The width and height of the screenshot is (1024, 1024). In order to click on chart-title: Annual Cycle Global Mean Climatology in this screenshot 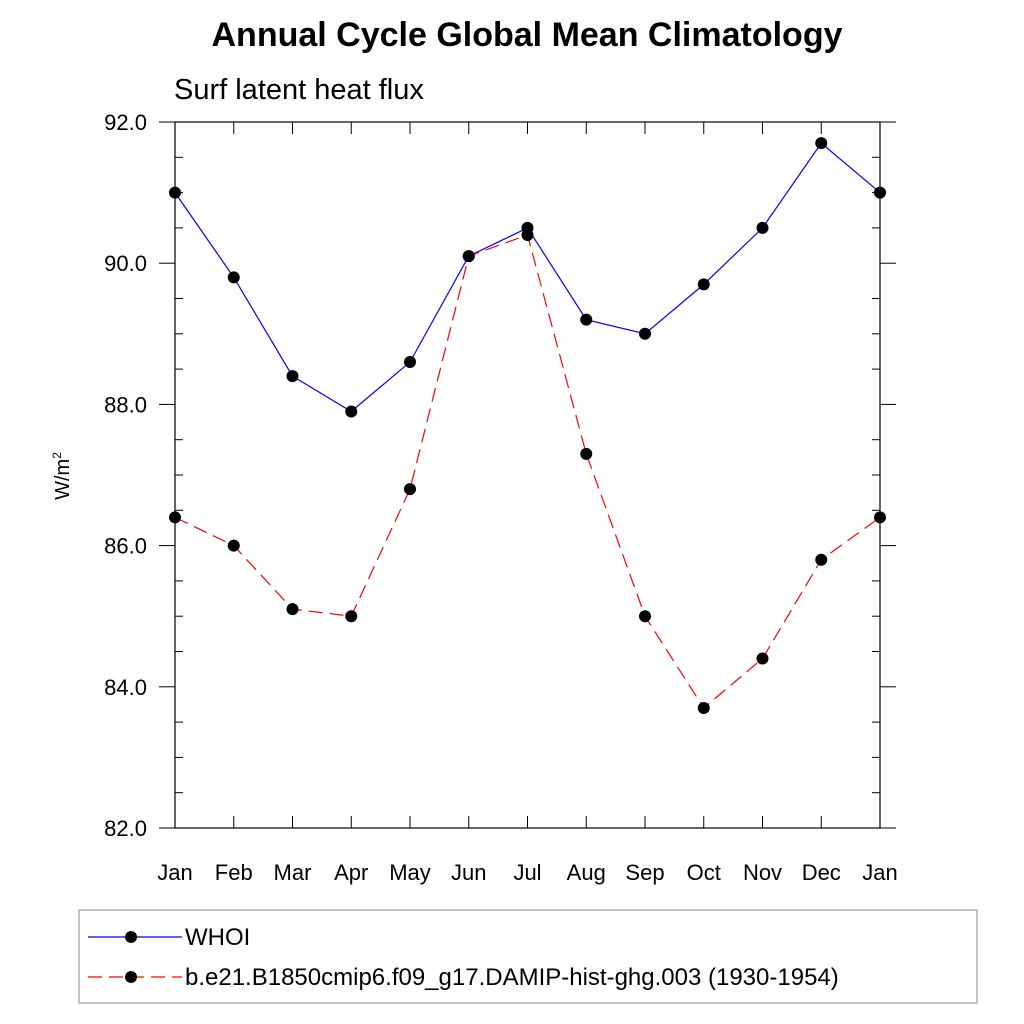, I will do `click(527, 35)`.